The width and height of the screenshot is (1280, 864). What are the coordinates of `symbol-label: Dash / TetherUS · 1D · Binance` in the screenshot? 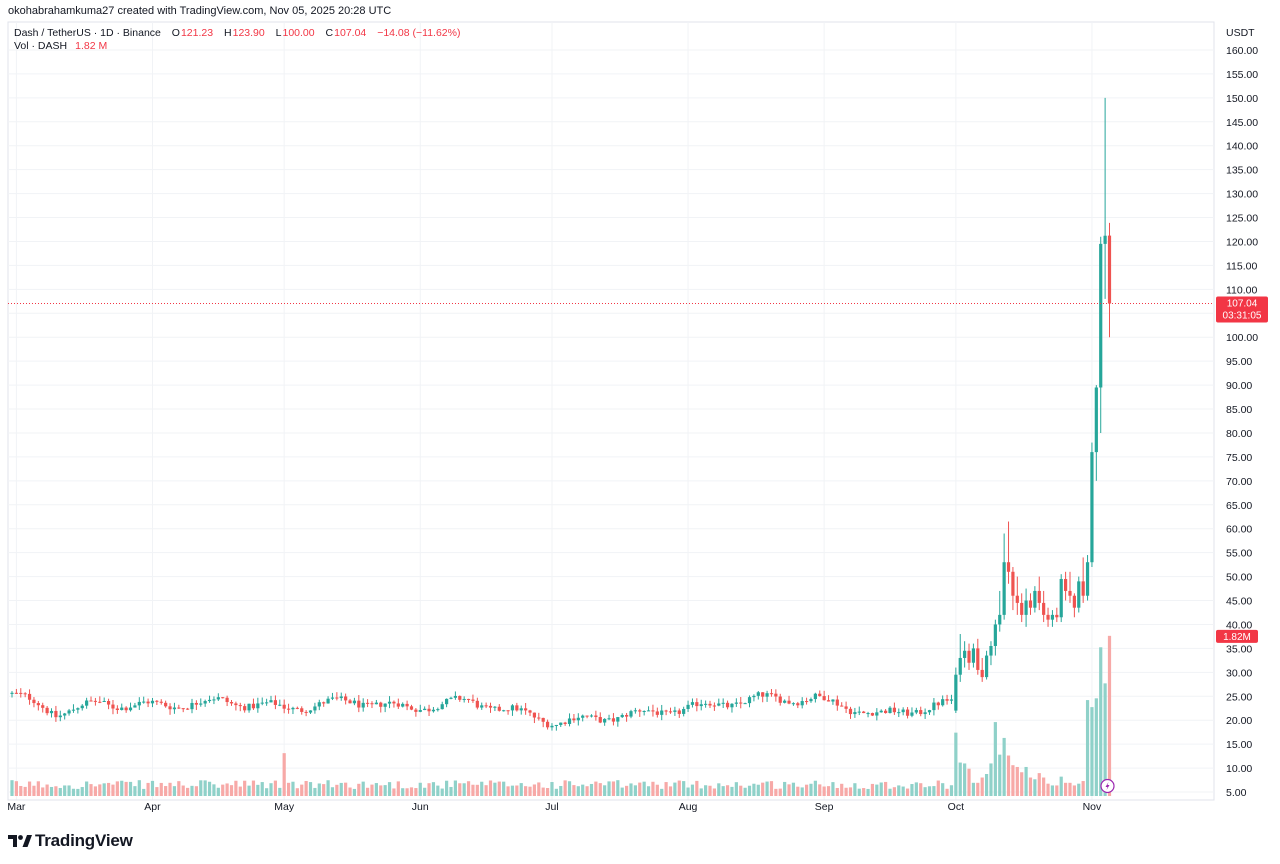 It's located at (87, 33).